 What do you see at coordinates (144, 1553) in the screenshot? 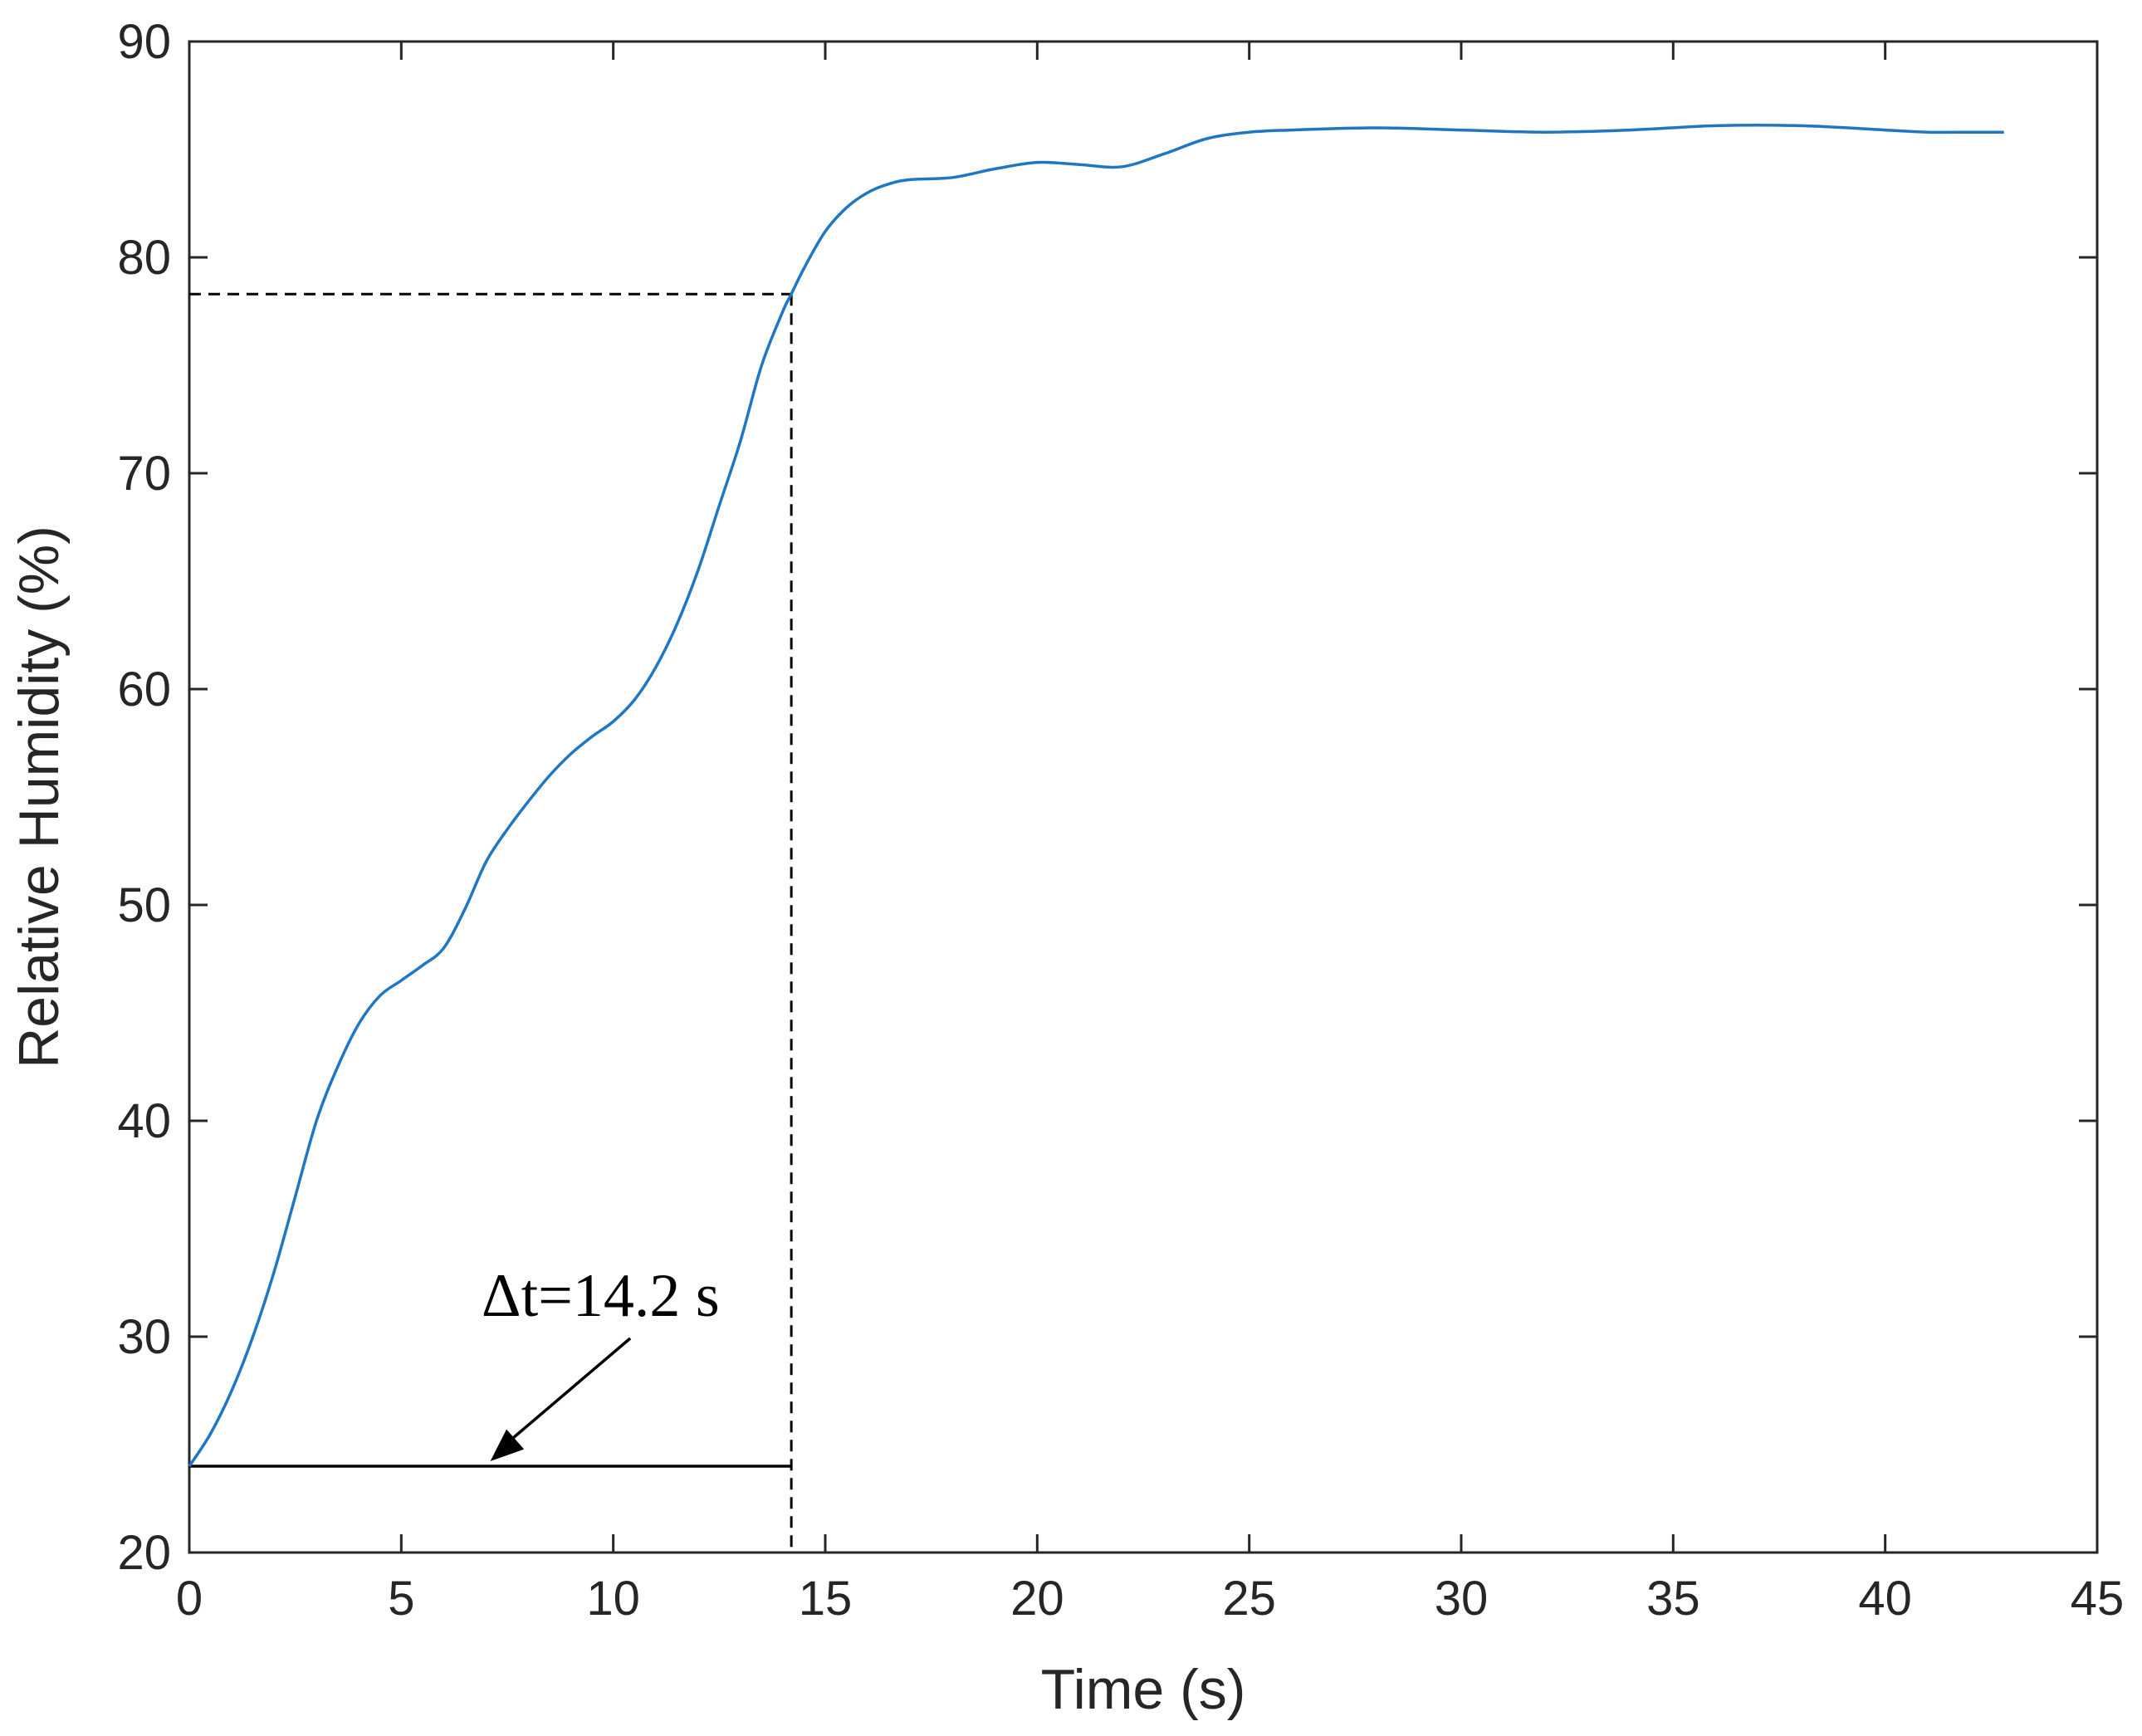
I see `y-tick-label: 20` at bounding box center [144, 1553].